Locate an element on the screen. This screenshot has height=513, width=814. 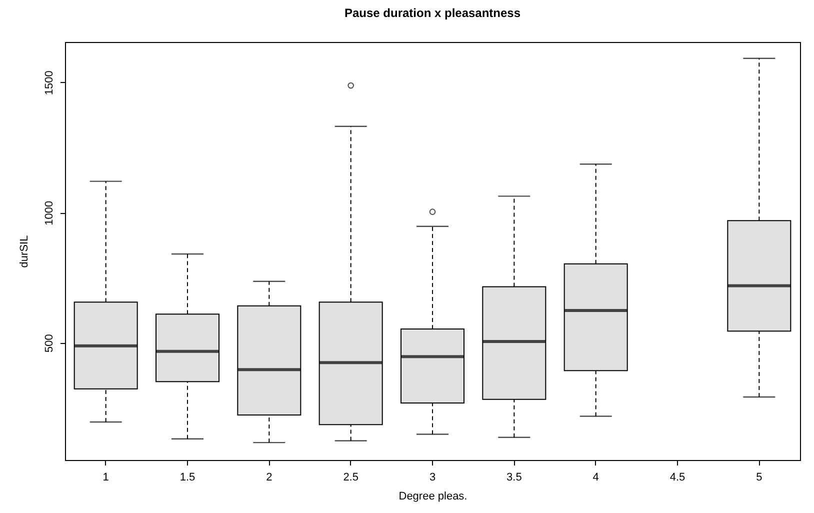
y-tick-label: 500 is located at coordinates (50, 343).